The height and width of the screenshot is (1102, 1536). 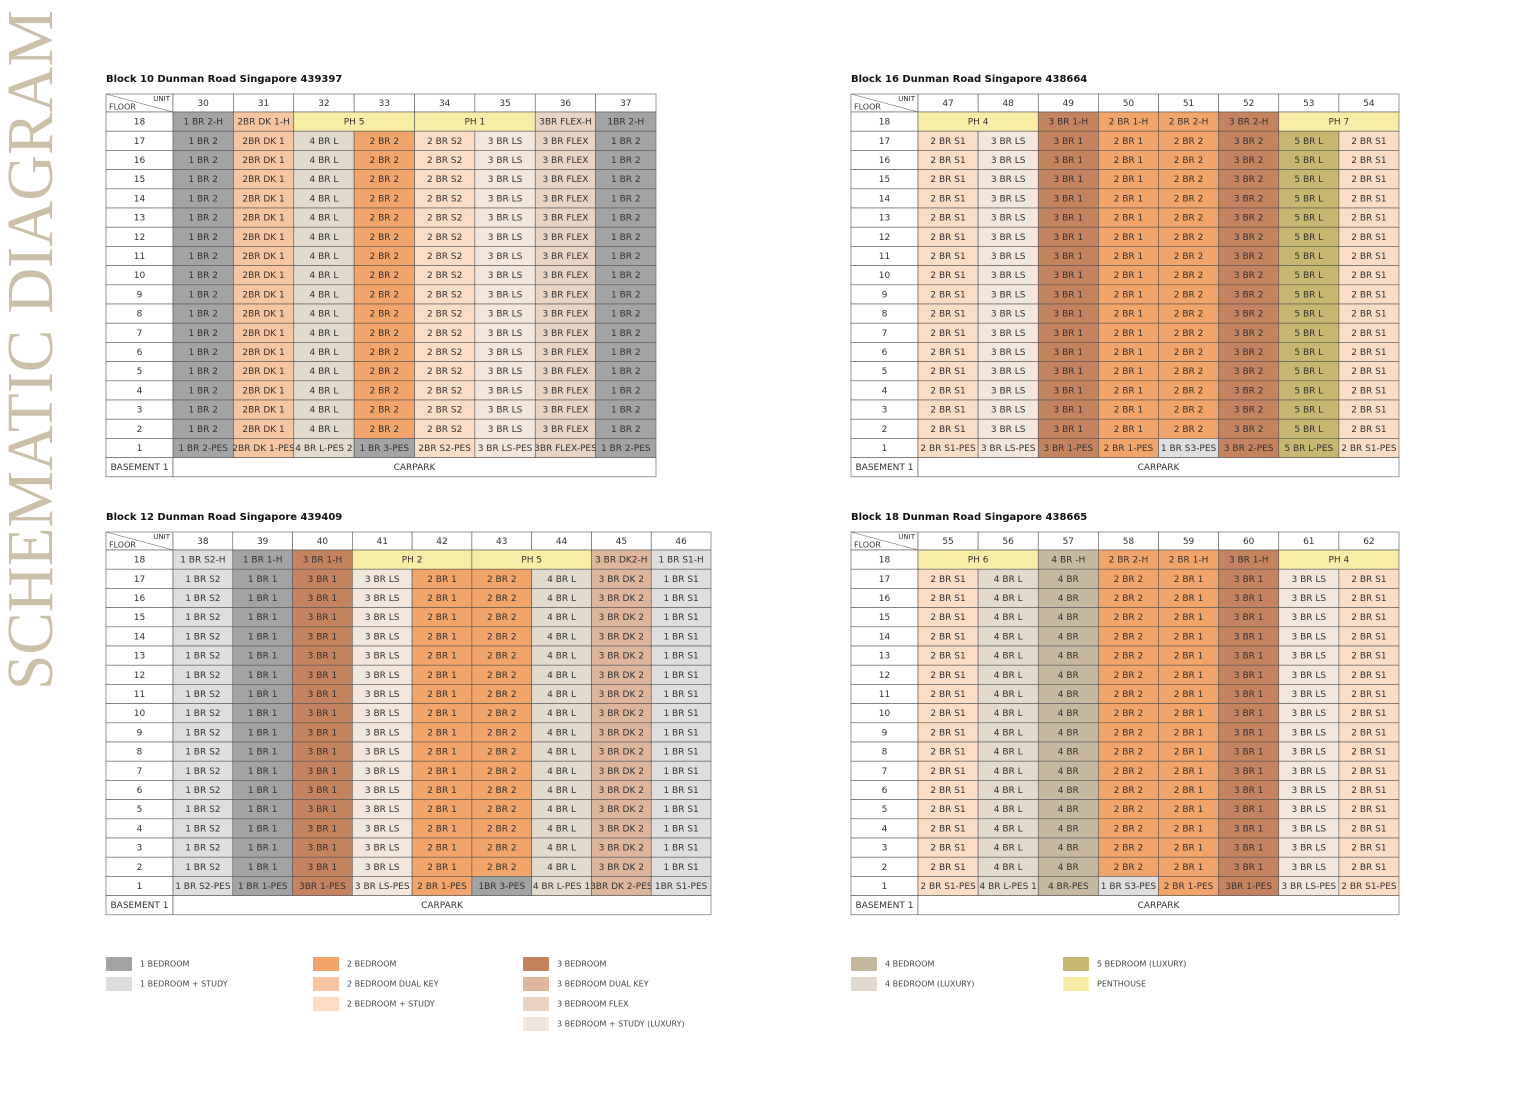 What do you see at coordinates (224, 79) in the screenshot?
I see `block-title: Block 10 Dunman Road Singapore 439397` at bounding box center [224, 79].